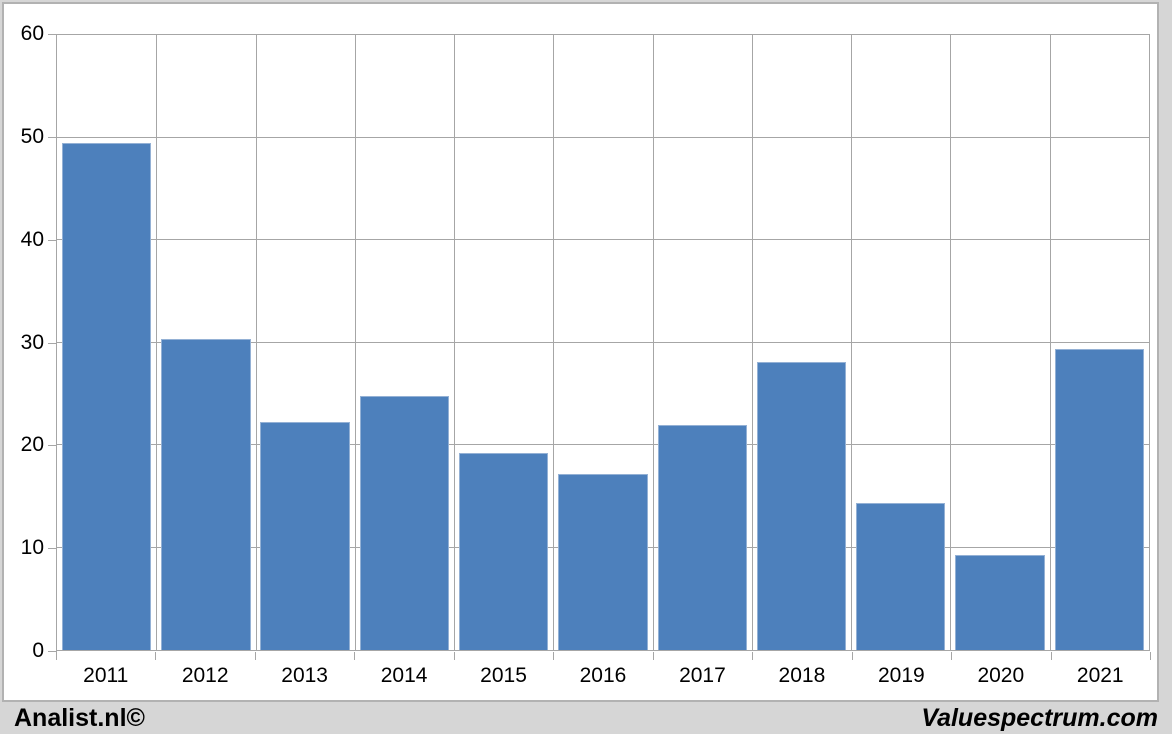 Image resolution: width=1172 pixels, height=734 pixels. Describe the element at coordinates (901, 675) in the screenshot. I see `x-axis-label-2019: 2019` at that location.